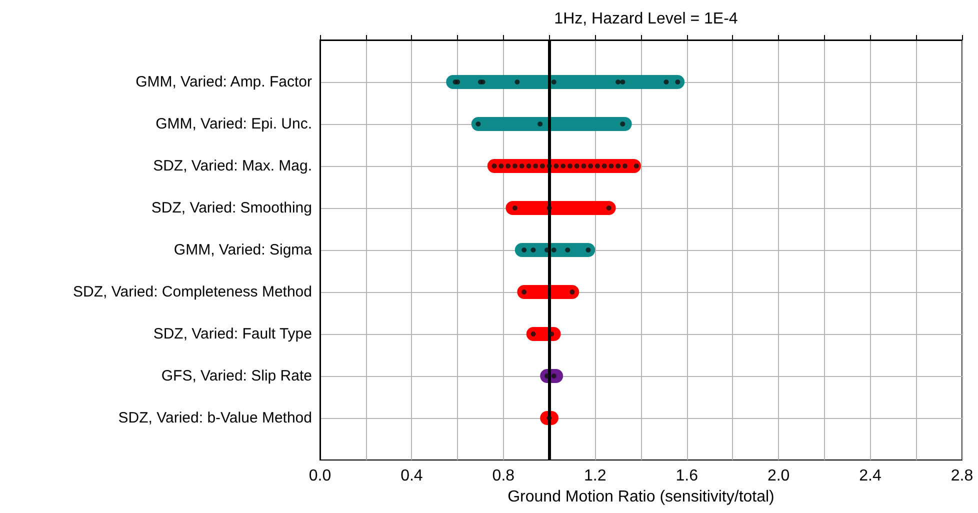 The image size is (978, 513). What do you see at coordinates (234, 124) in the screenshot?
I see `y-tick-label: GMM, Varied: Epi. Unc.` at bounding box center [234, 124].